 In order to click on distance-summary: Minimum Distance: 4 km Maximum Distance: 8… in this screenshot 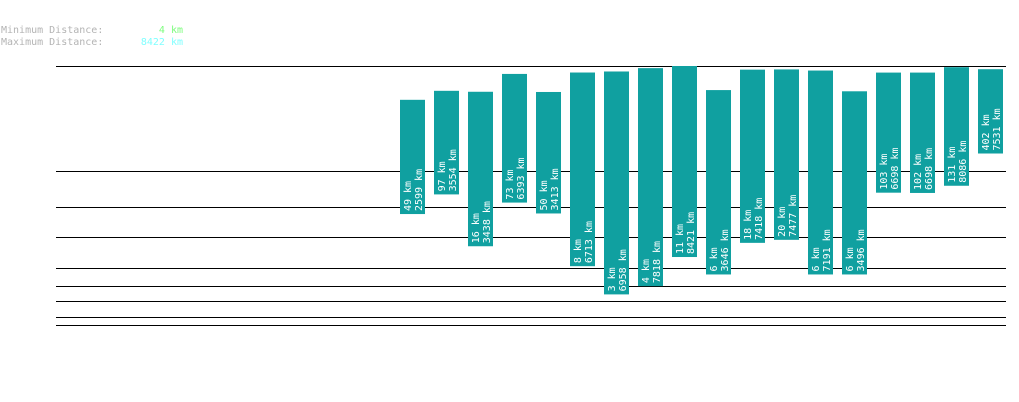, I will do `click(92, 37)`.